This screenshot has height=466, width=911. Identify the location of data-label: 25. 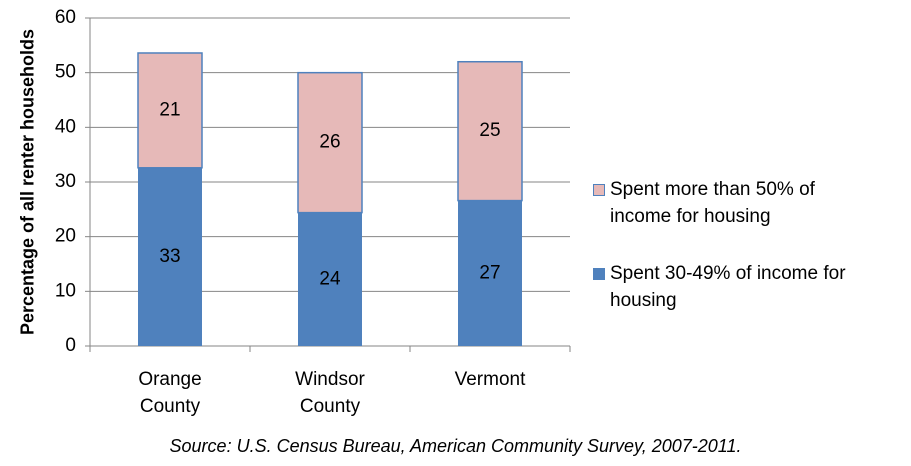
(489, 130).